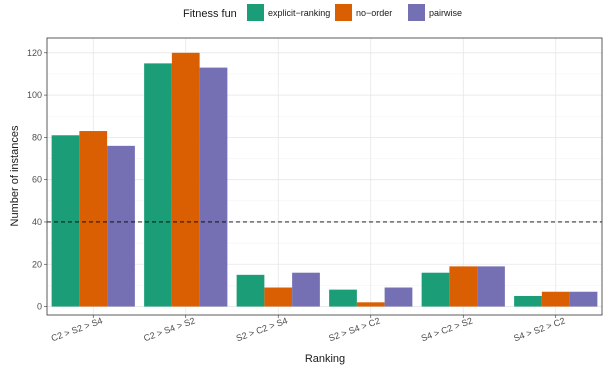 The image size is (604, 371). What do you see at coordinates (210, 14) in the screenshot?
I see `legend-title: Fitness fun` at bounding box center [210, 14].